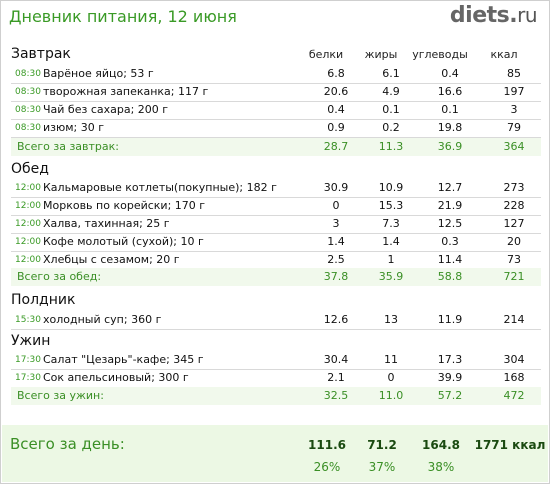 This screenshot has height=484, width=550. I want to click on day-carbs-percent: 38%, so click(441, 467).